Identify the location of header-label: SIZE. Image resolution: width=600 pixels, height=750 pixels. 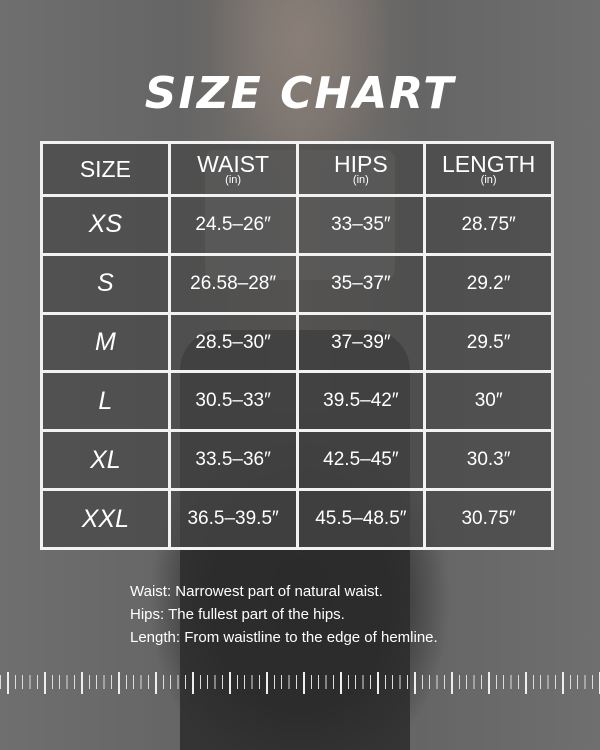
(105, 169).